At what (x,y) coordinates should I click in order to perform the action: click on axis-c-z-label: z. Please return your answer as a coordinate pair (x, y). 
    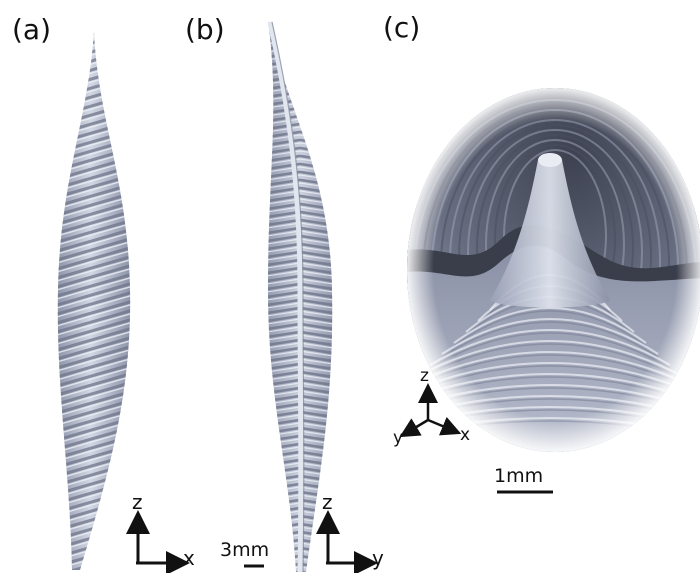
    Looking at the image, I should click on (424, 376).